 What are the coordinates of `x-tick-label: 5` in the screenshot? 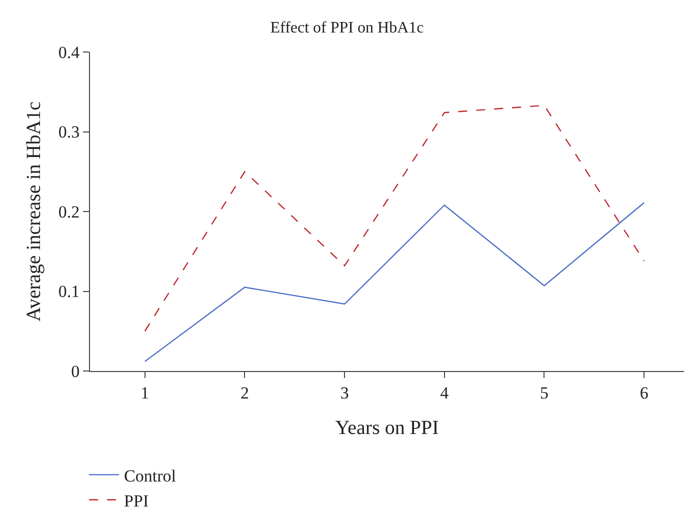 It's located at (544, 392).